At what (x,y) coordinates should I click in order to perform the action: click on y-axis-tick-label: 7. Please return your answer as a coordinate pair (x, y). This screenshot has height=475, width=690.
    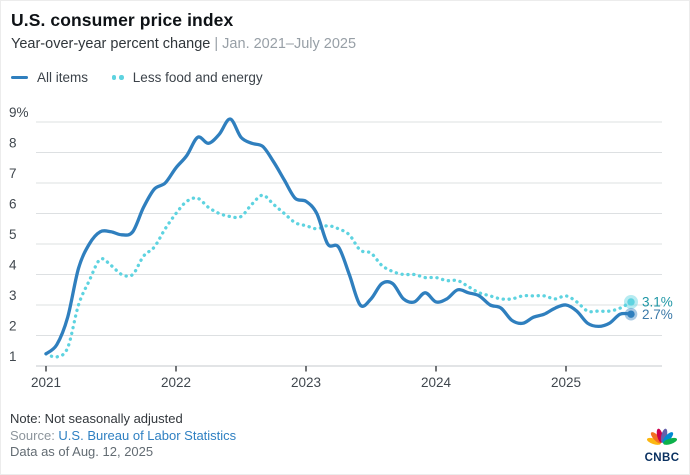
    Looking at the image, I should click on (13, 173).